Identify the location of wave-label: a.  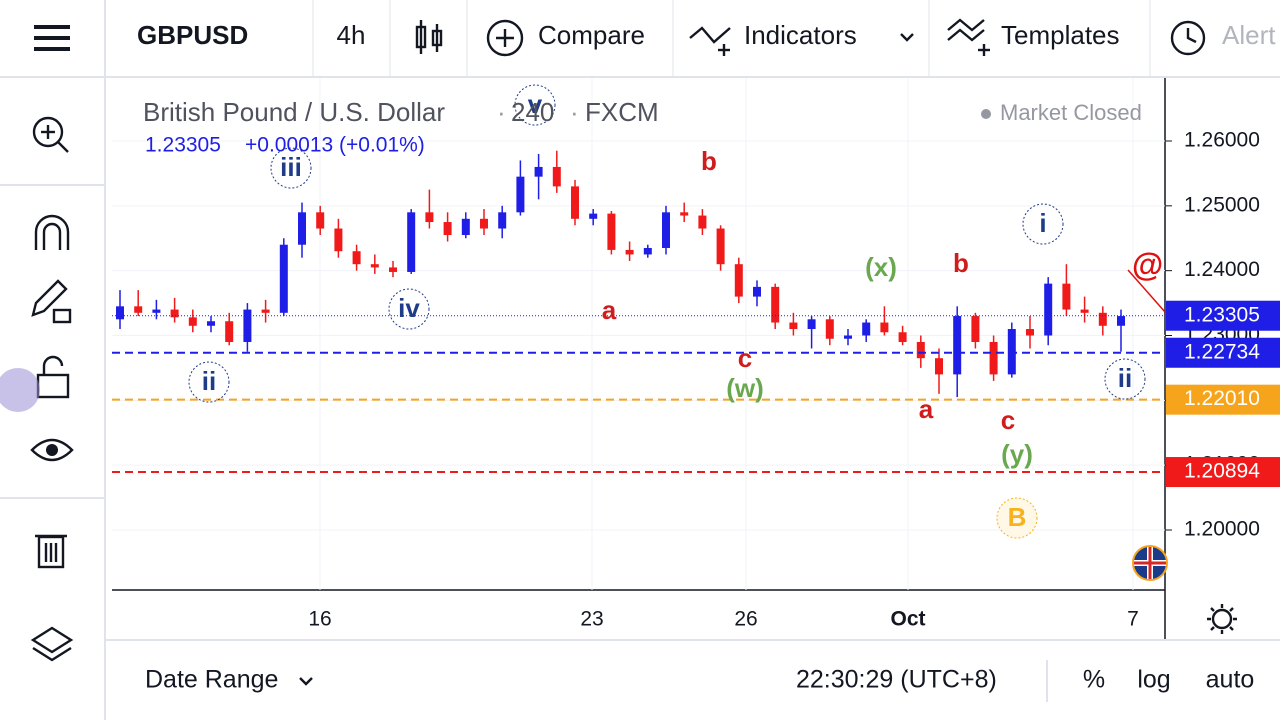
(609, 310).